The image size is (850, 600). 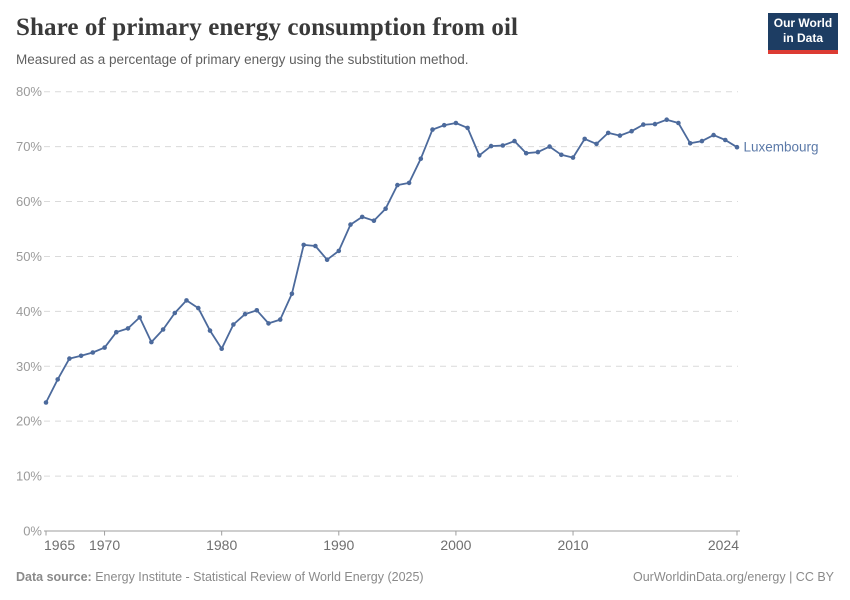 I want to click on data-point-1968, so click(x=81, y=356).